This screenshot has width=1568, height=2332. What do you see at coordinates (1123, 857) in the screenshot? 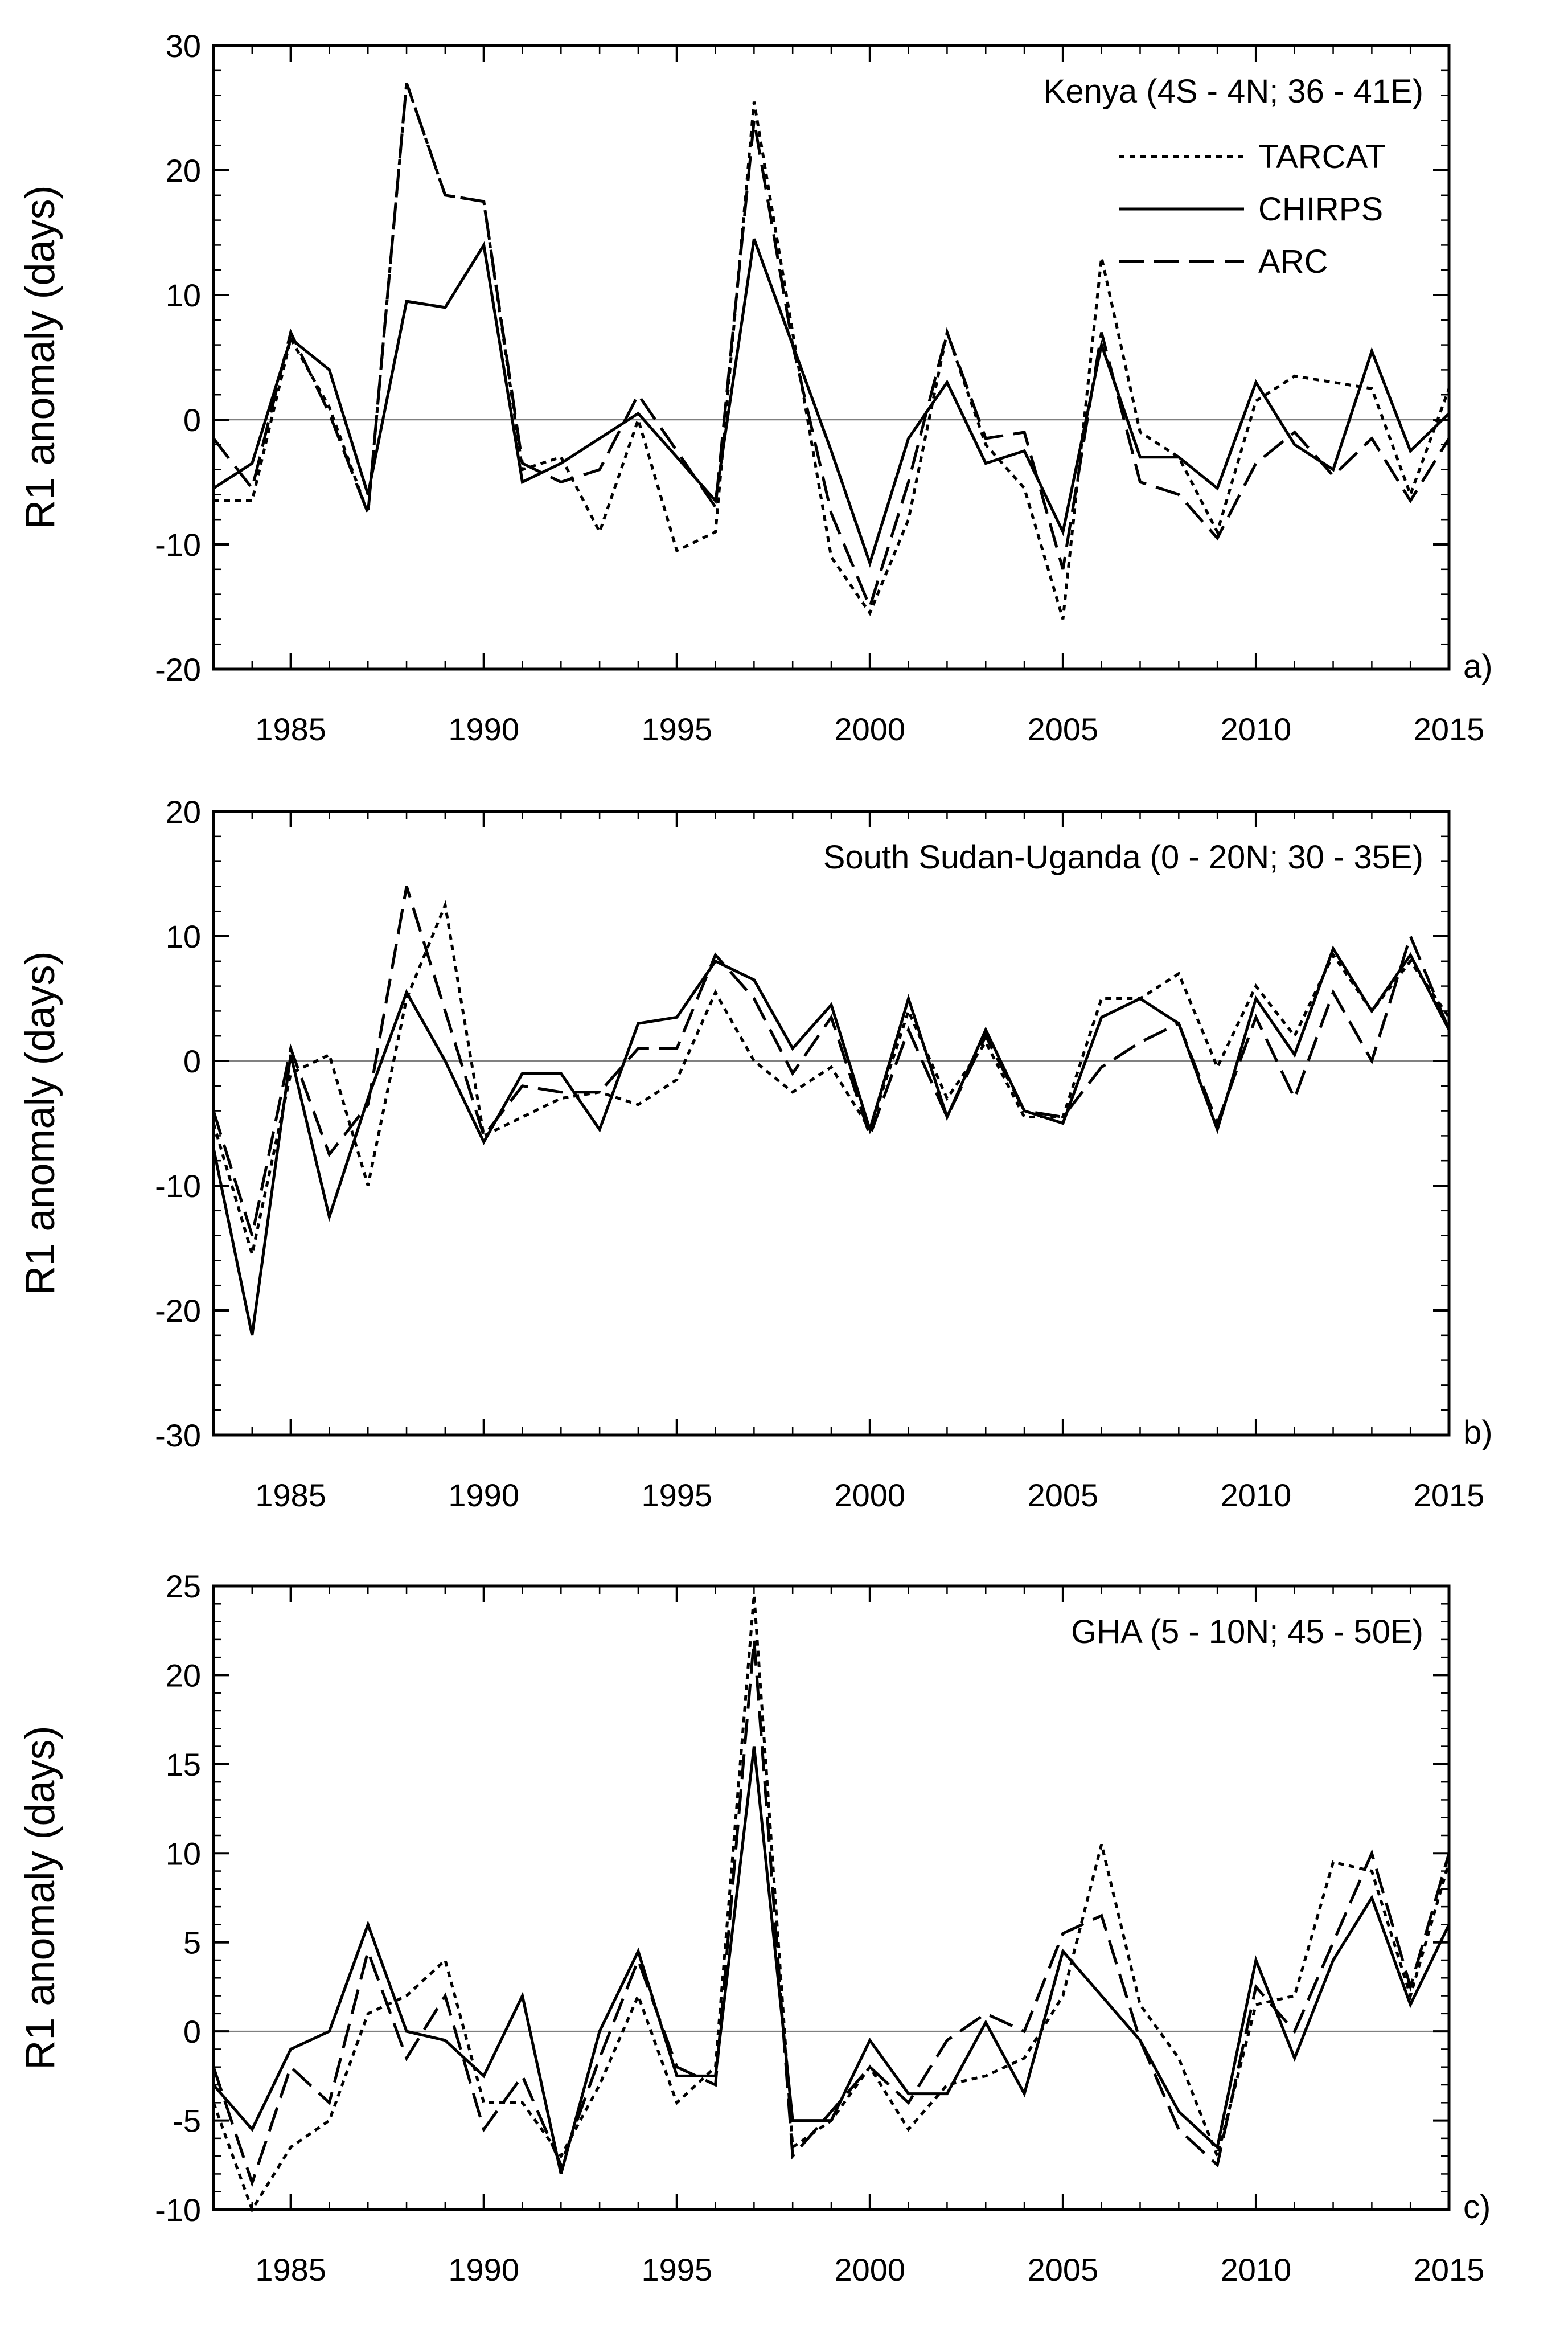
I see `panel-annotation: South Sudan-Uganda (0 - 20N; 30 - 35E)` at bounding box center [1123, 857].